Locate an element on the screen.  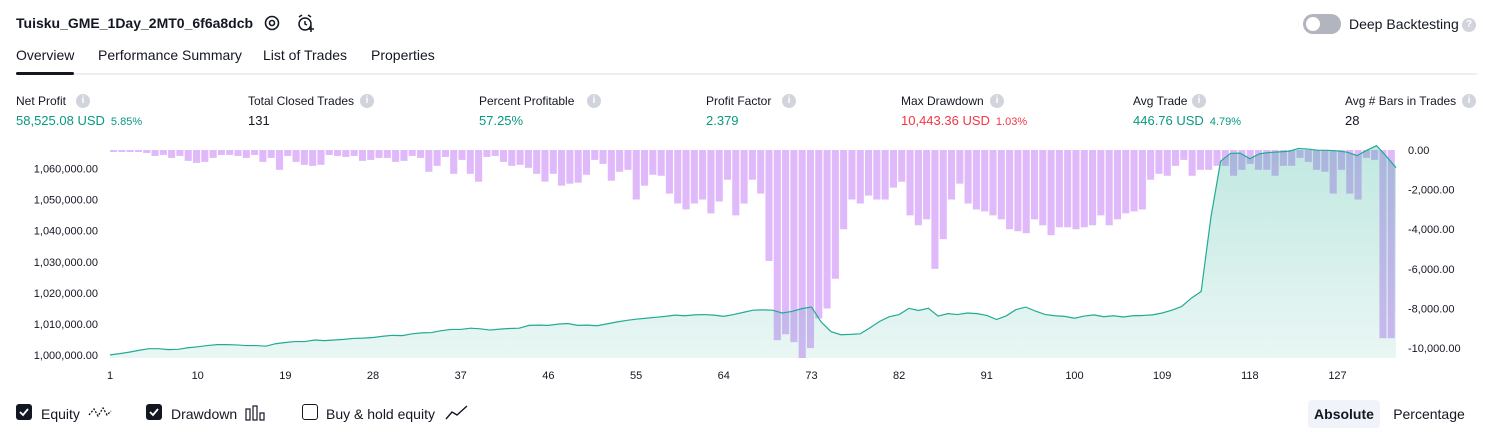
equity-axis-tick-label: 1,060,000.00 is located at coordinates (66, 170).